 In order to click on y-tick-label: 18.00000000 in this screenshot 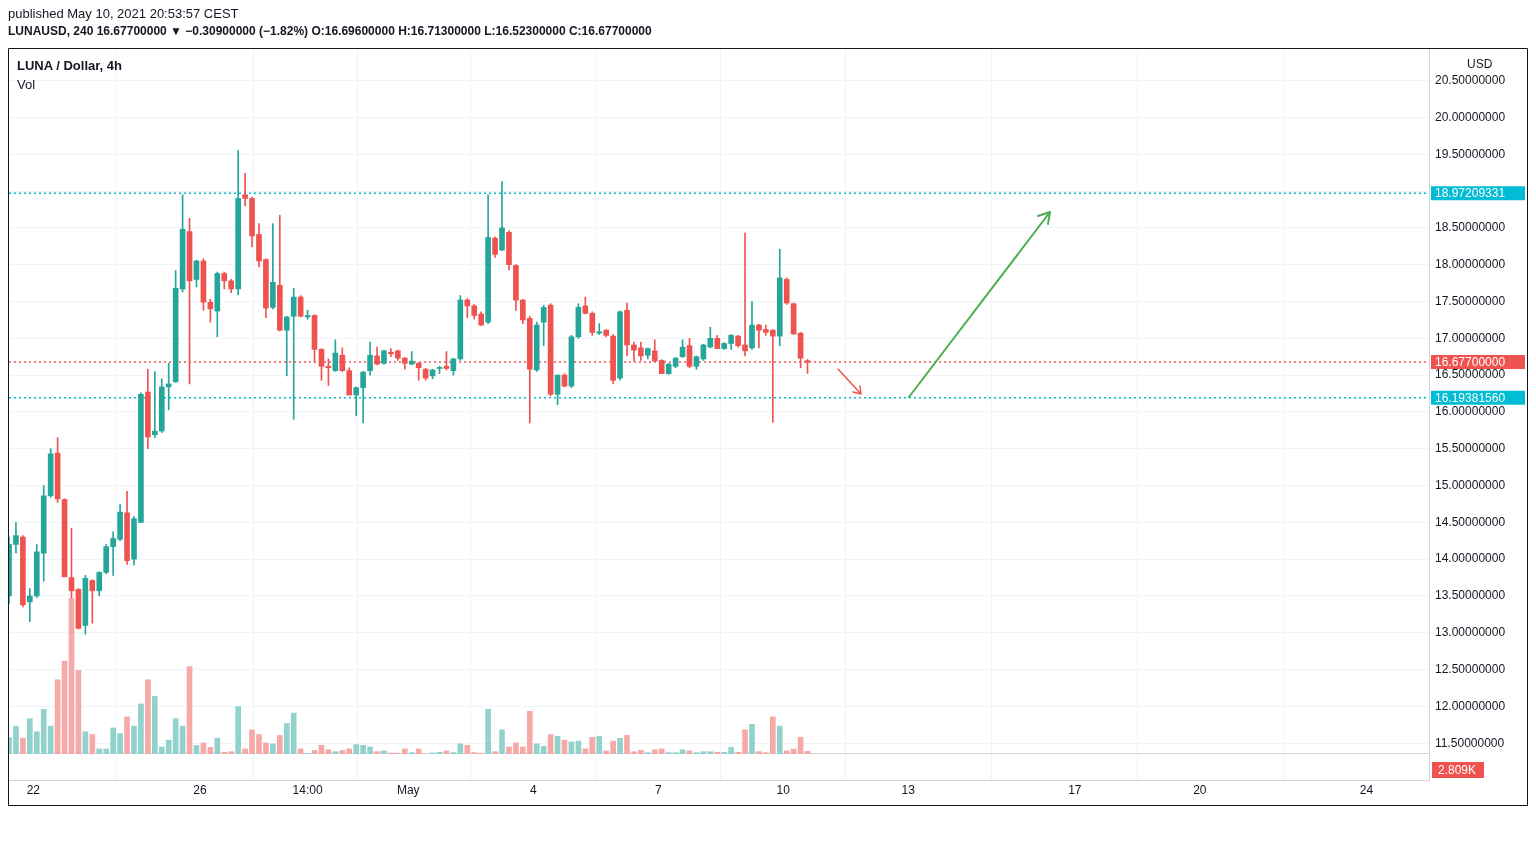, I will do `click(1470, 264)`.